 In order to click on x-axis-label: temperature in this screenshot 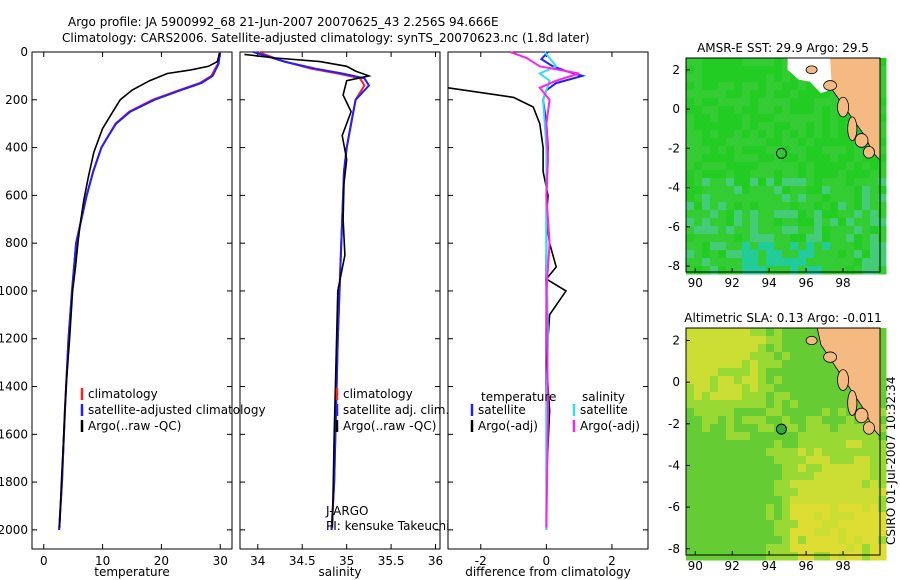, I will do `click(131, 572)`.